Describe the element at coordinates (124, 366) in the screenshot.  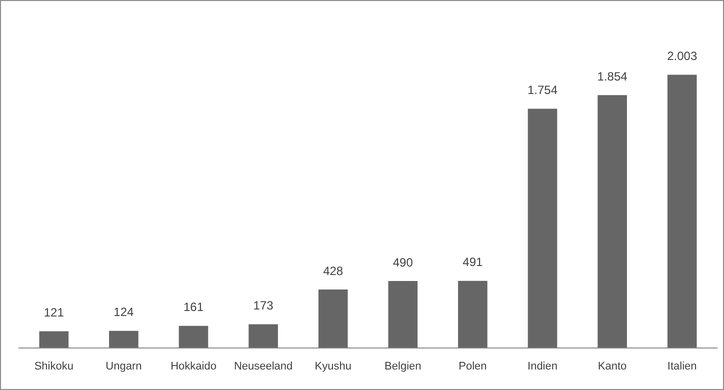
I see `x-tick-label: Ungarn` at that location.